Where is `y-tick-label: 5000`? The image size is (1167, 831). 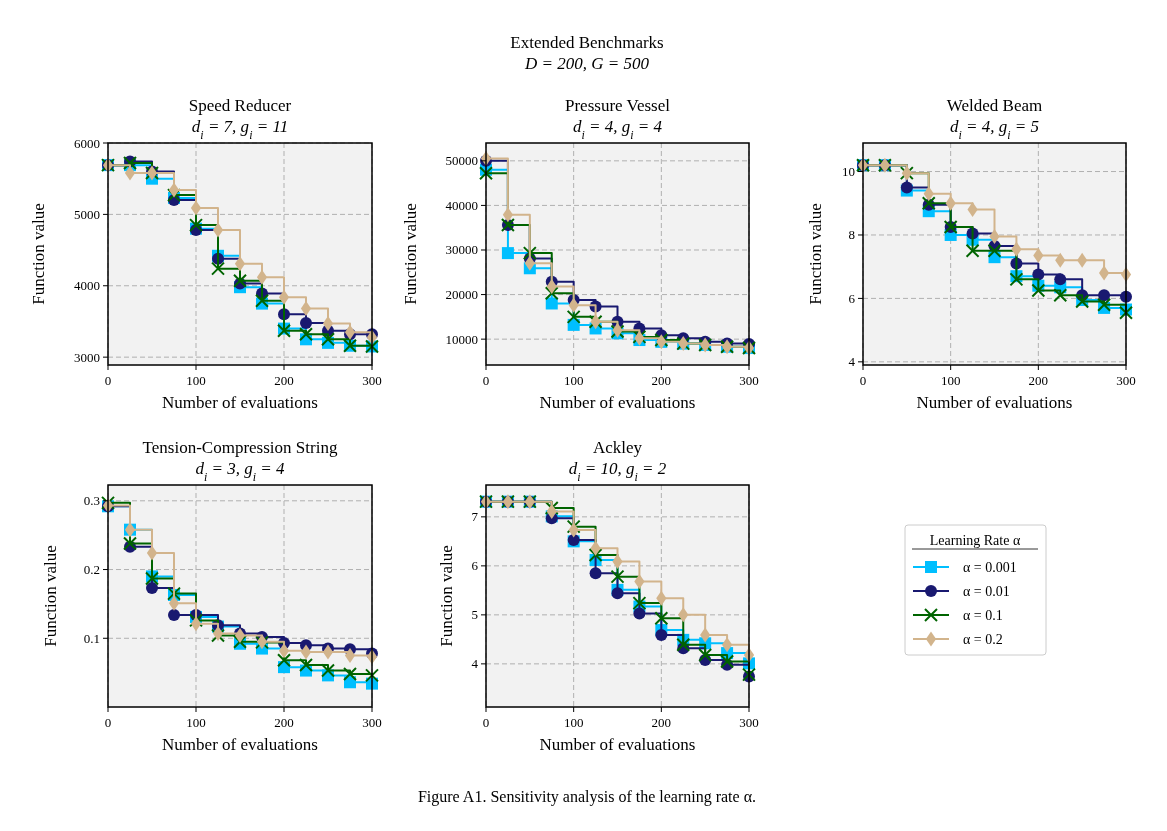
y-tick-label: 5000 is located at coordinates (87, 214).